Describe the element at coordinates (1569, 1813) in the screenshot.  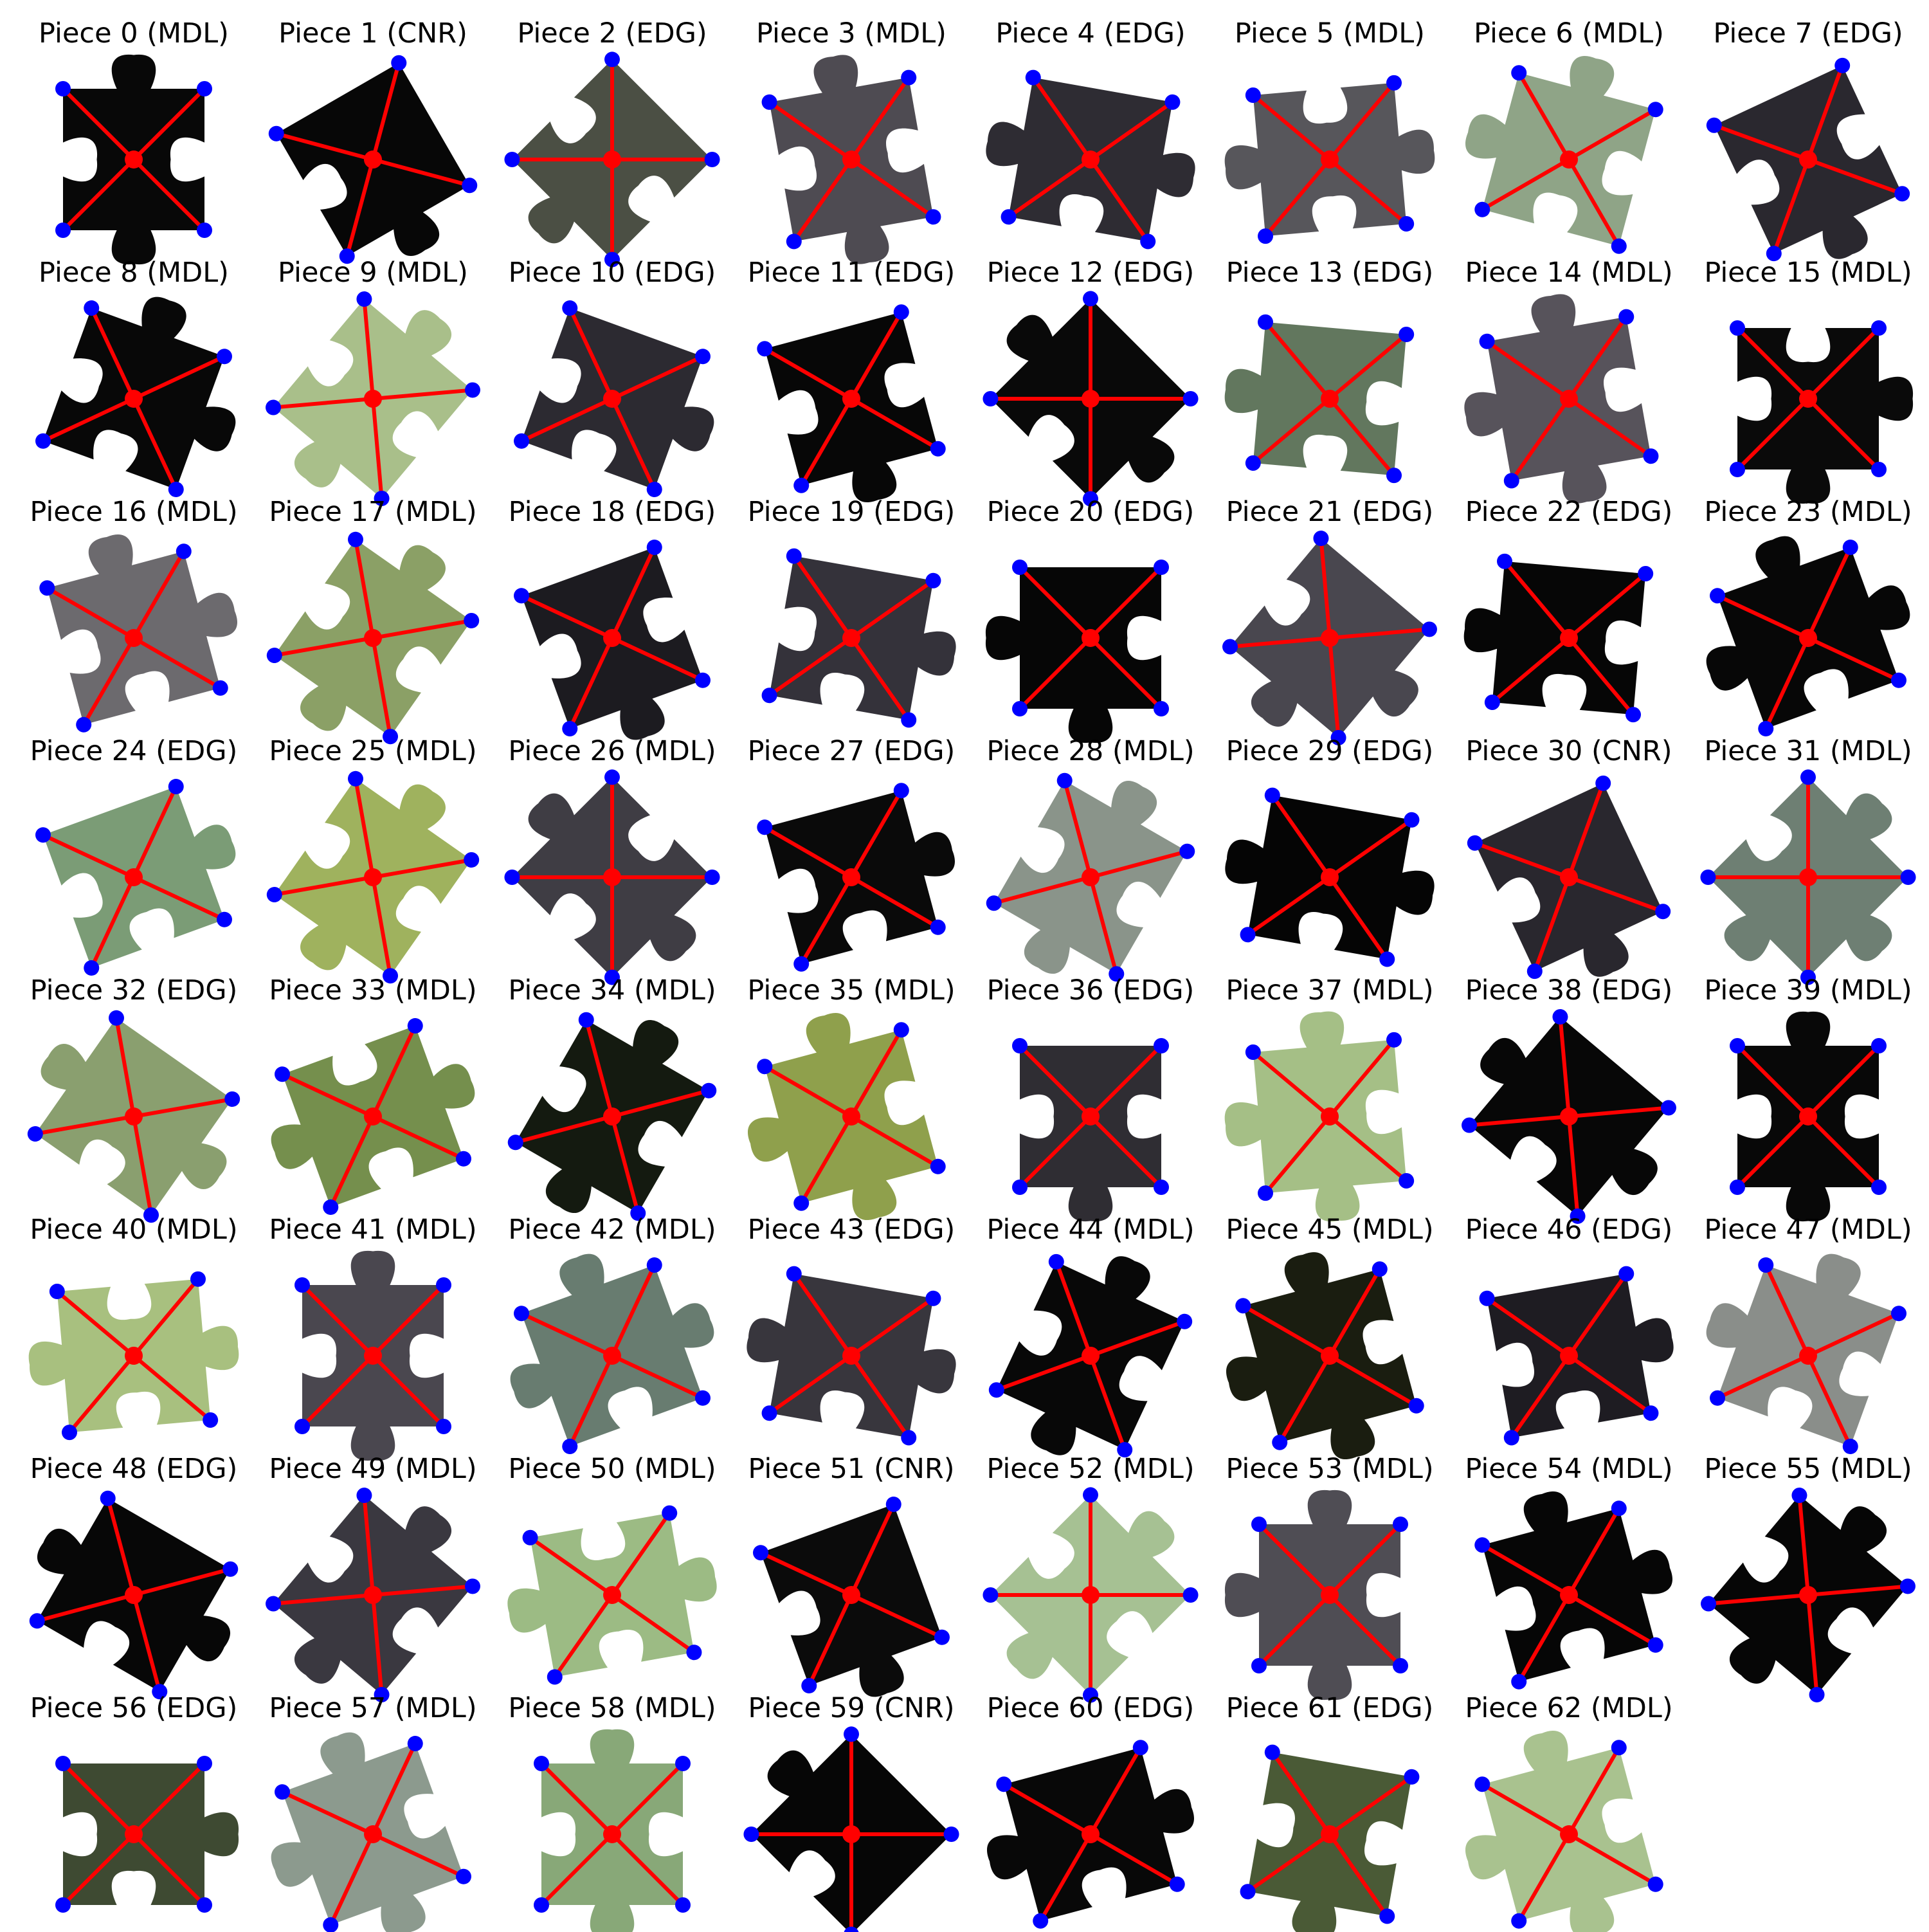
I see `piece-cell: Piece 62 (MDL)` at that location.